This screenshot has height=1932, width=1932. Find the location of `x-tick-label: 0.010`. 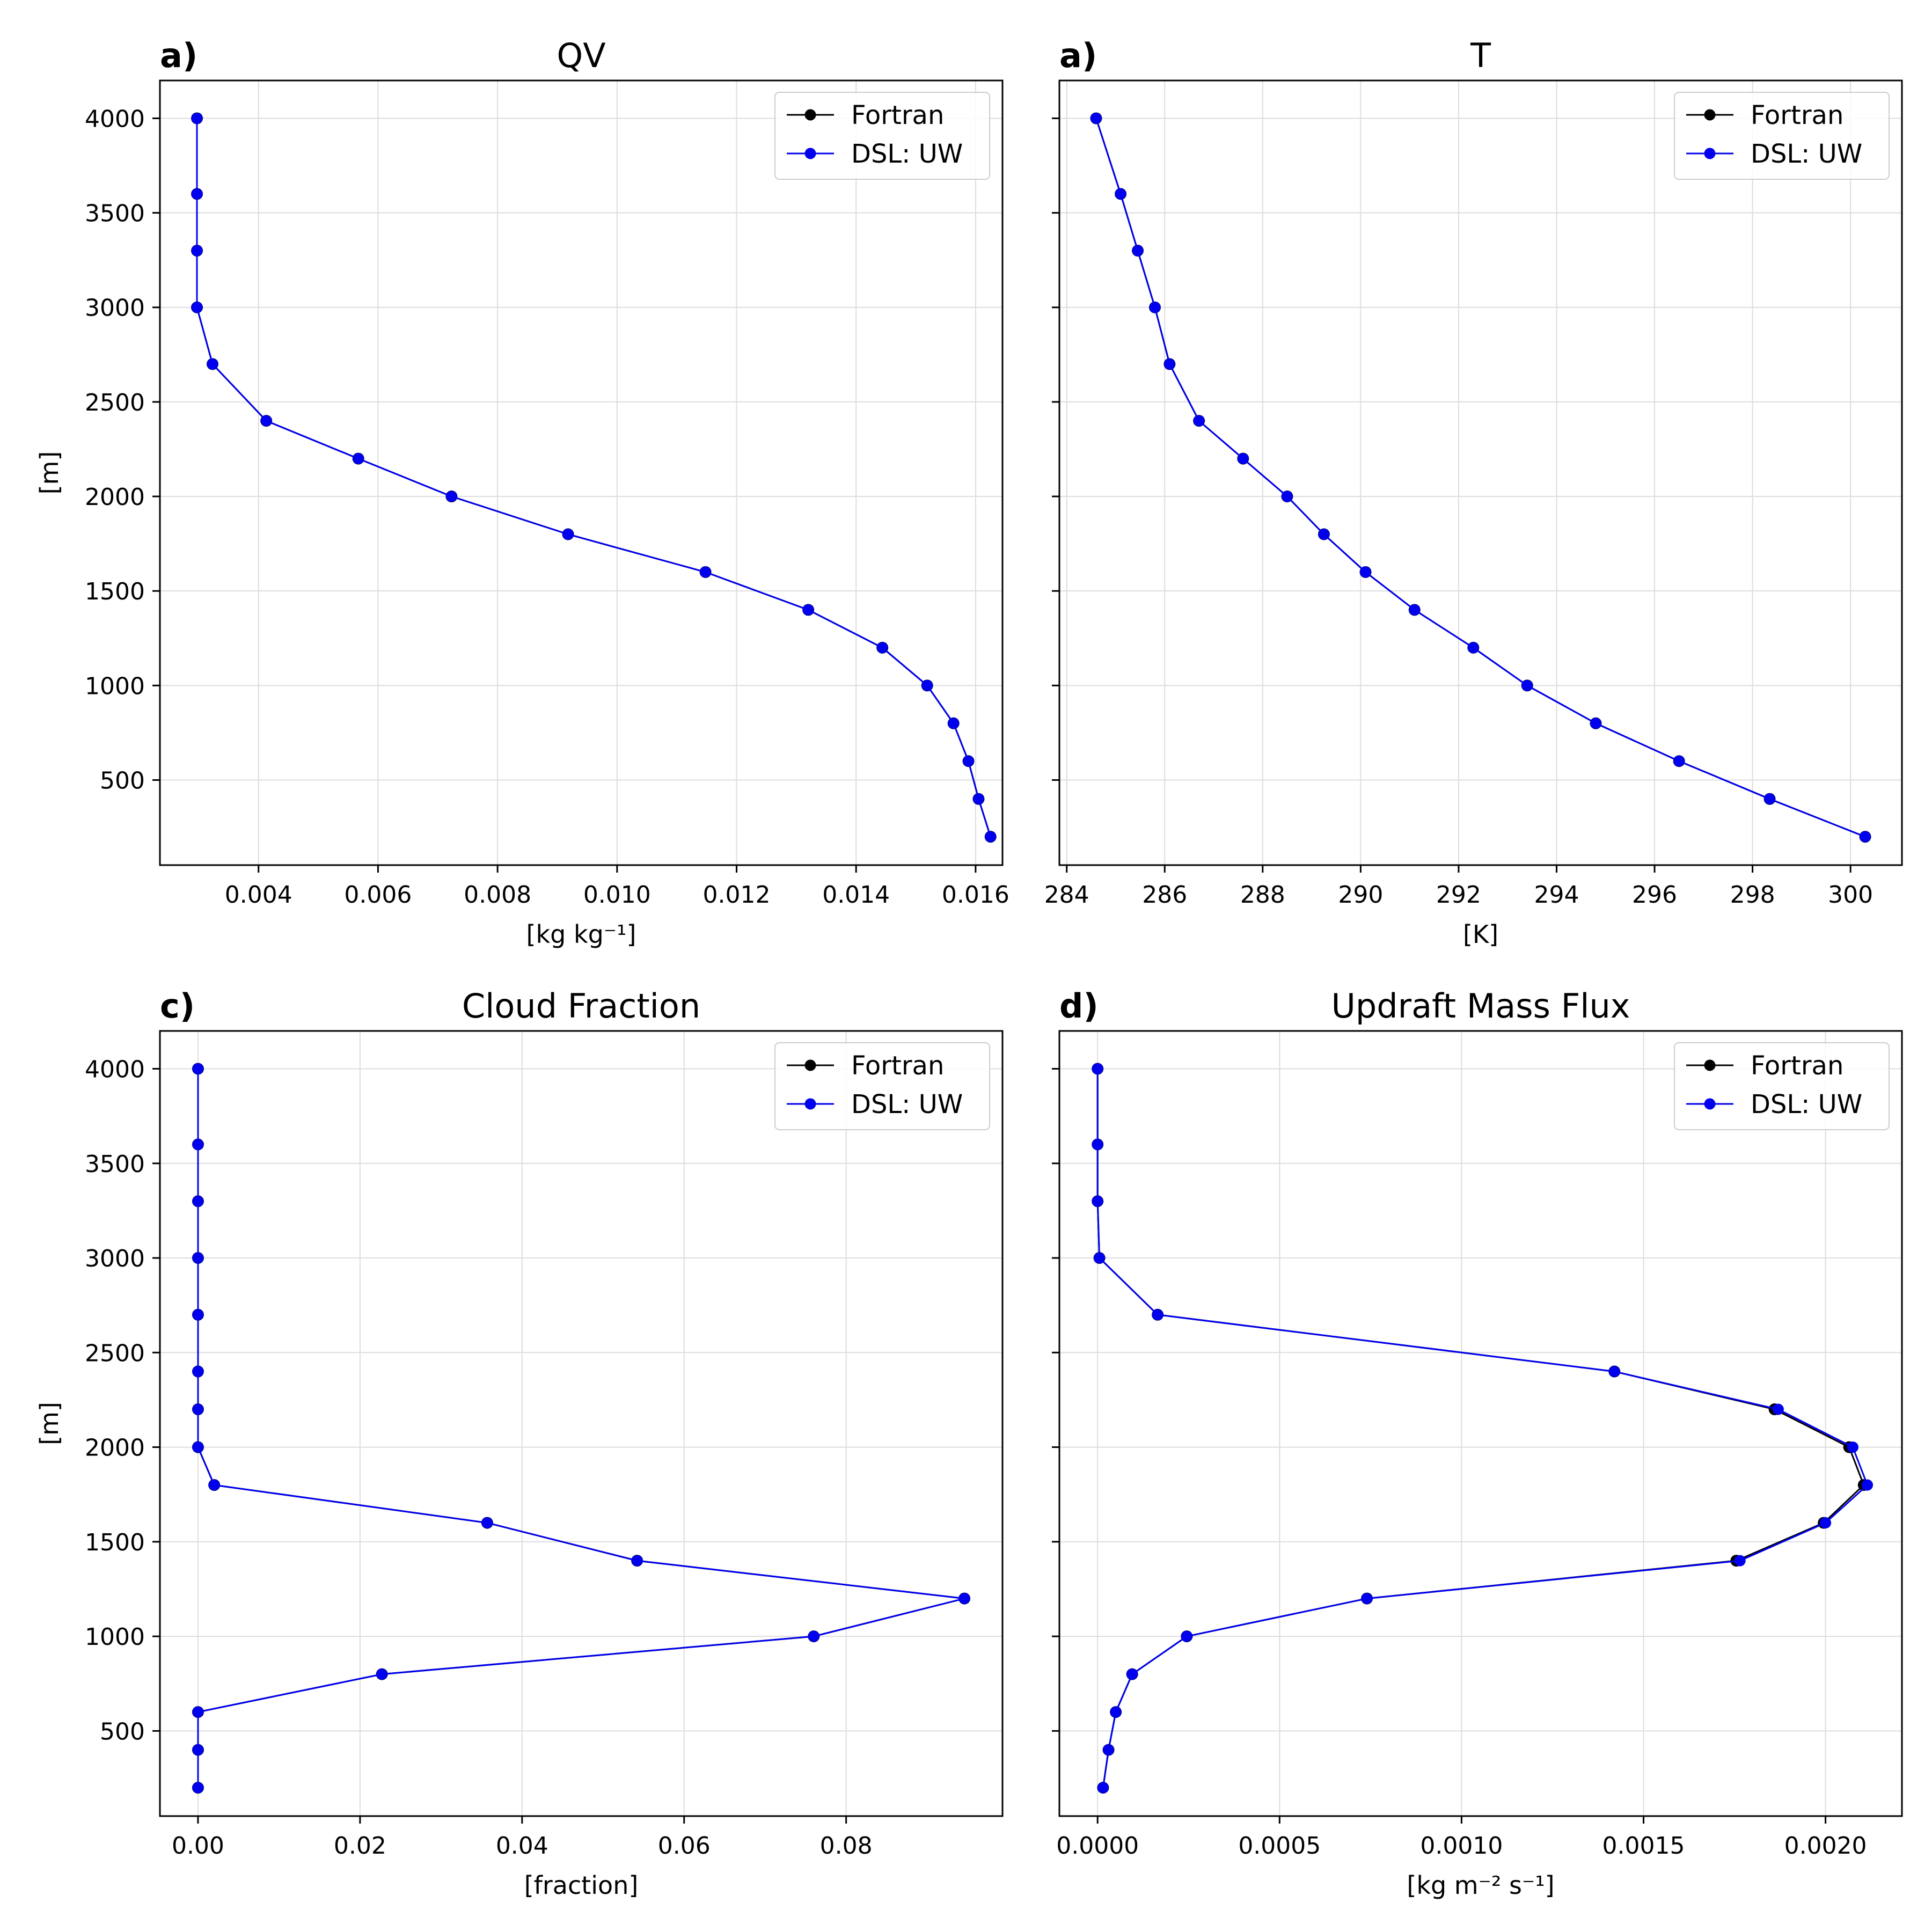

x-tick-label: 0.010 is located at coordinates (617, 895).